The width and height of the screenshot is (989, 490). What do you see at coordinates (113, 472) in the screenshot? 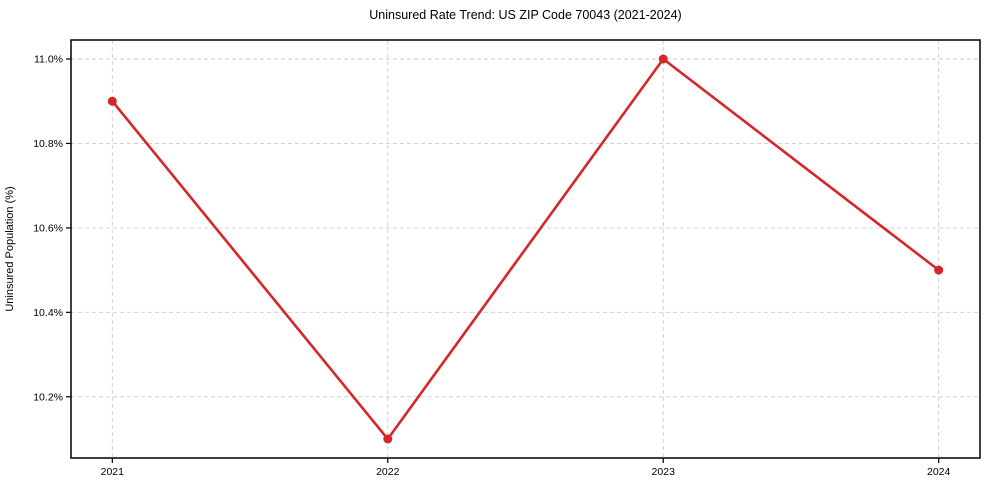
I see `x-tick-label: 2021` at bounding box center [113, 472].